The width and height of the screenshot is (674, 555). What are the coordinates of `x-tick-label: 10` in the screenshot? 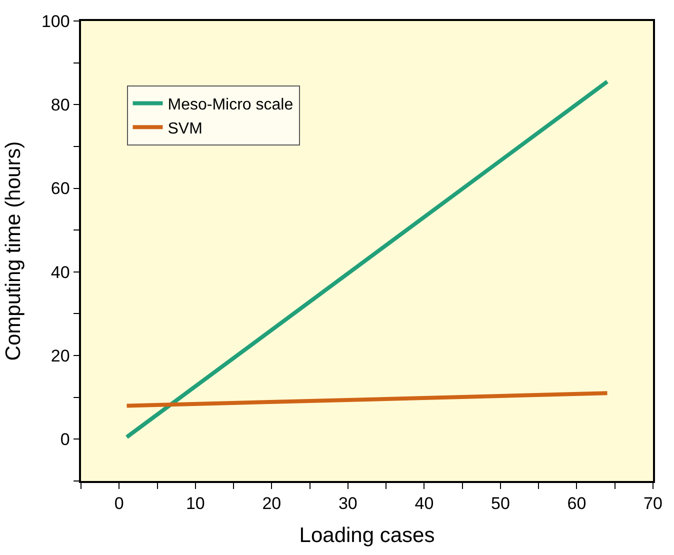 It's located at (195, 504).